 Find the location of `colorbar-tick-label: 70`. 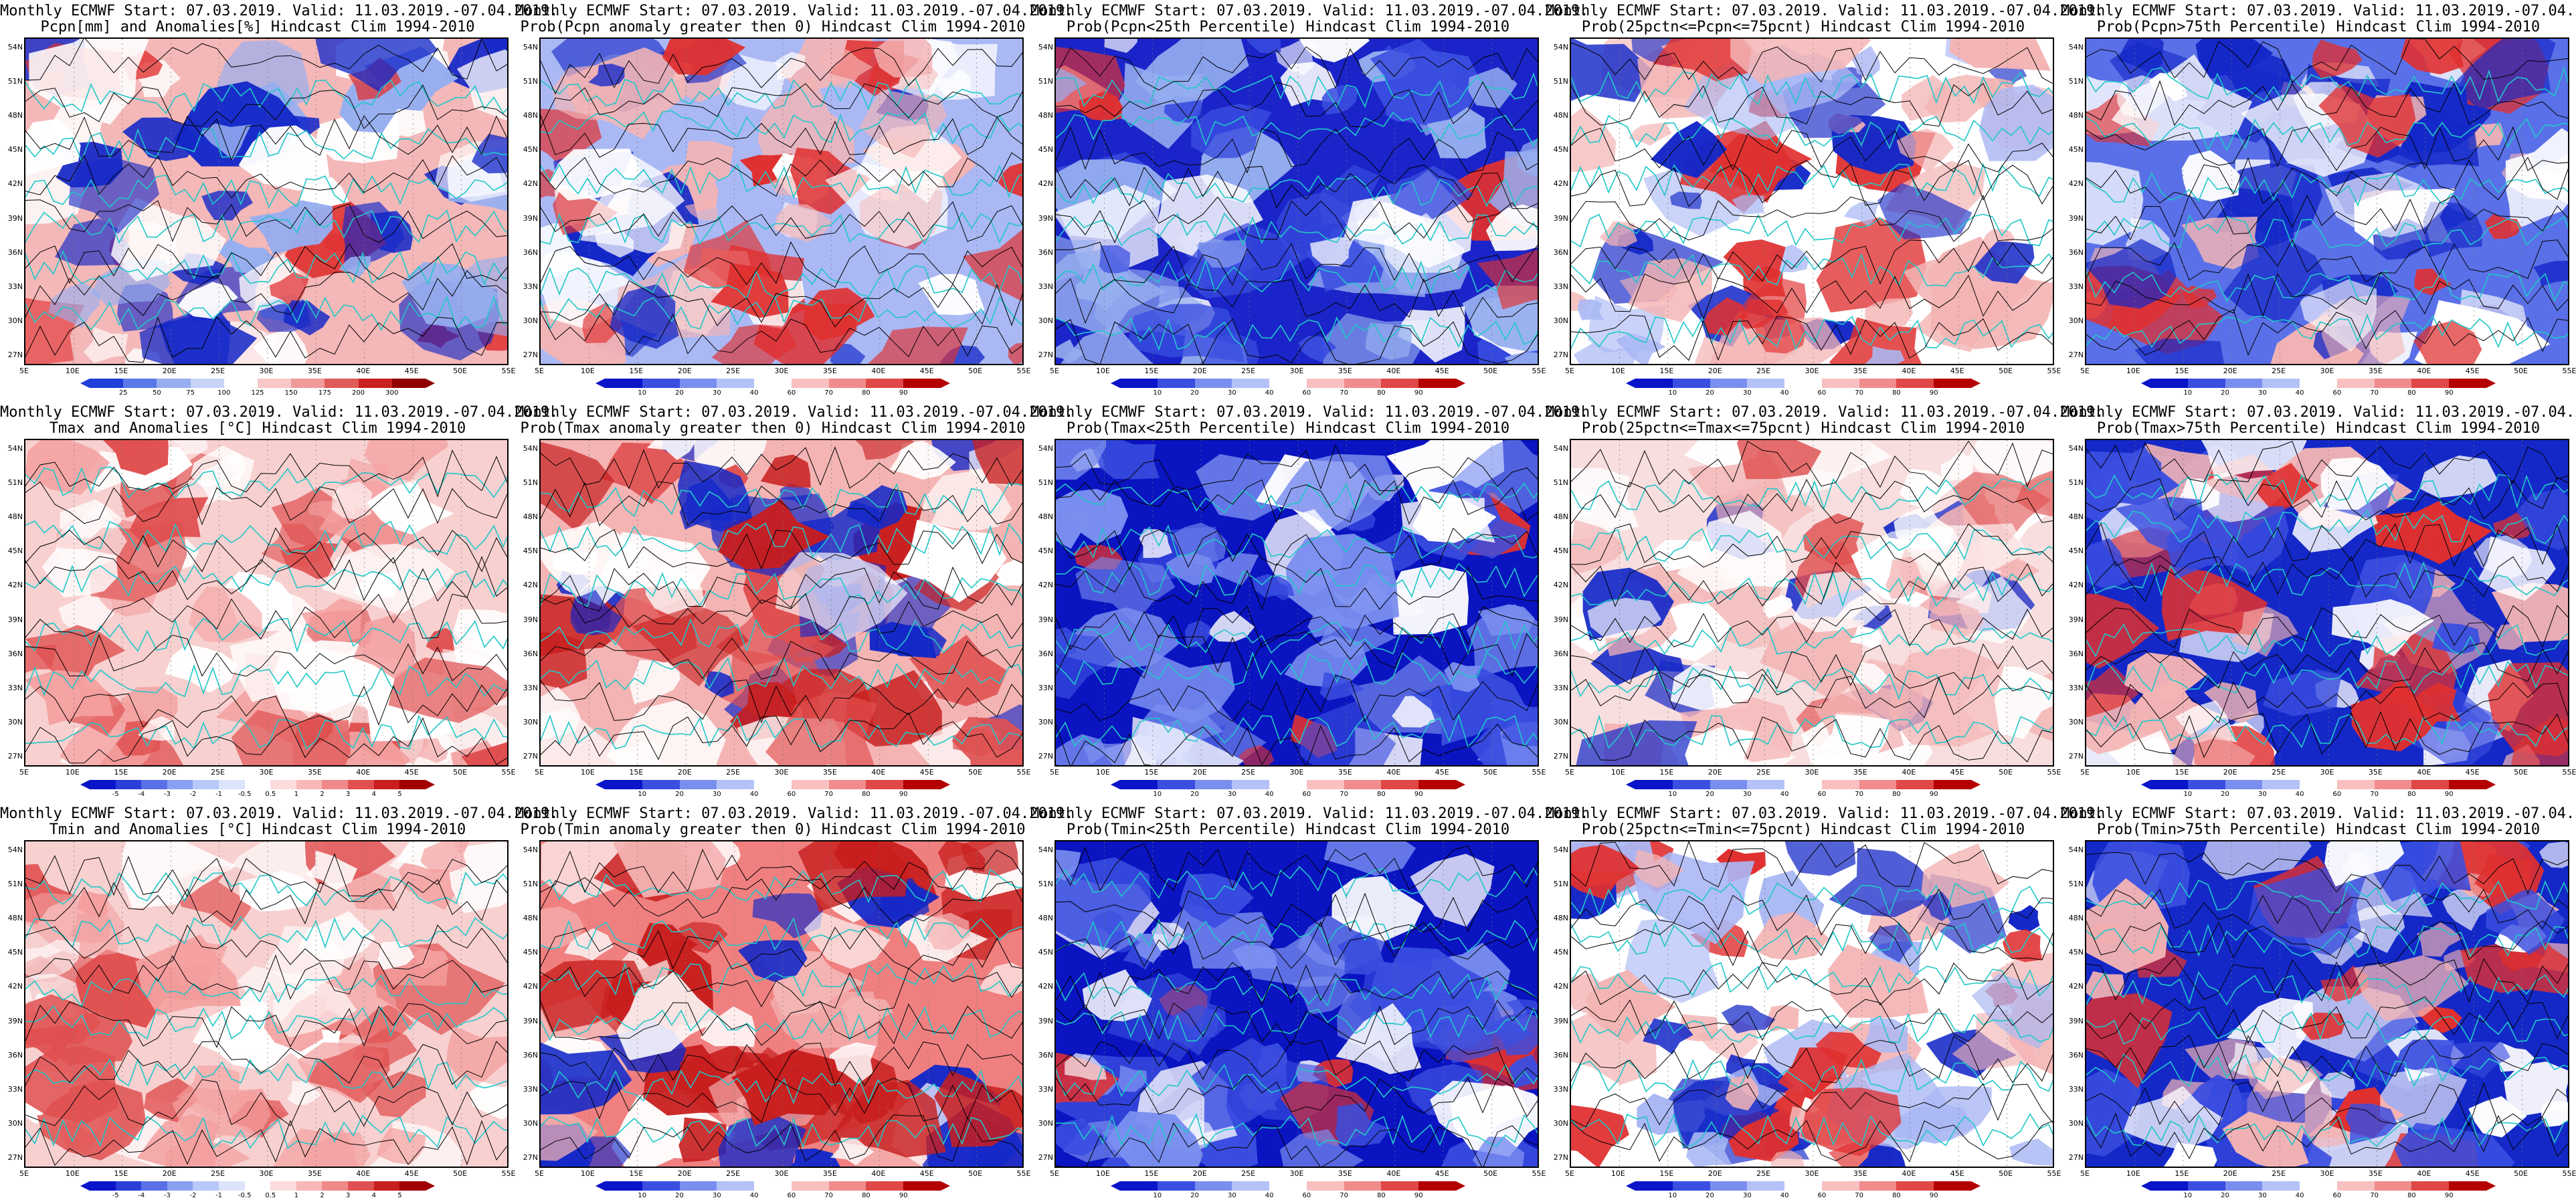

colorbar-tick-label: 70 is located at coordinates (1344, 393).